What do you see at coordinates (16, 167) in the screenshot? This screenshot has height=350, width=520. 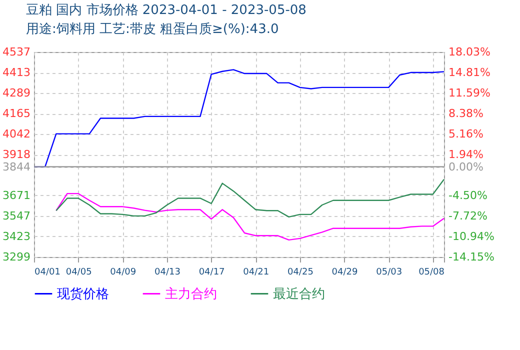 I see `y-tick-label: 3844` at bounding box center [16, 167].